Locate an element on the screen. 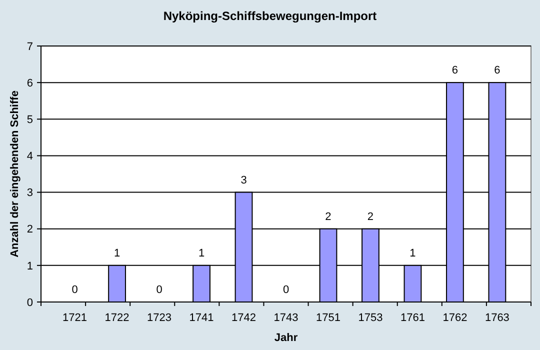 The image size is (540, 350). y-tick-label: 6 is located at coordinates (29, 83).